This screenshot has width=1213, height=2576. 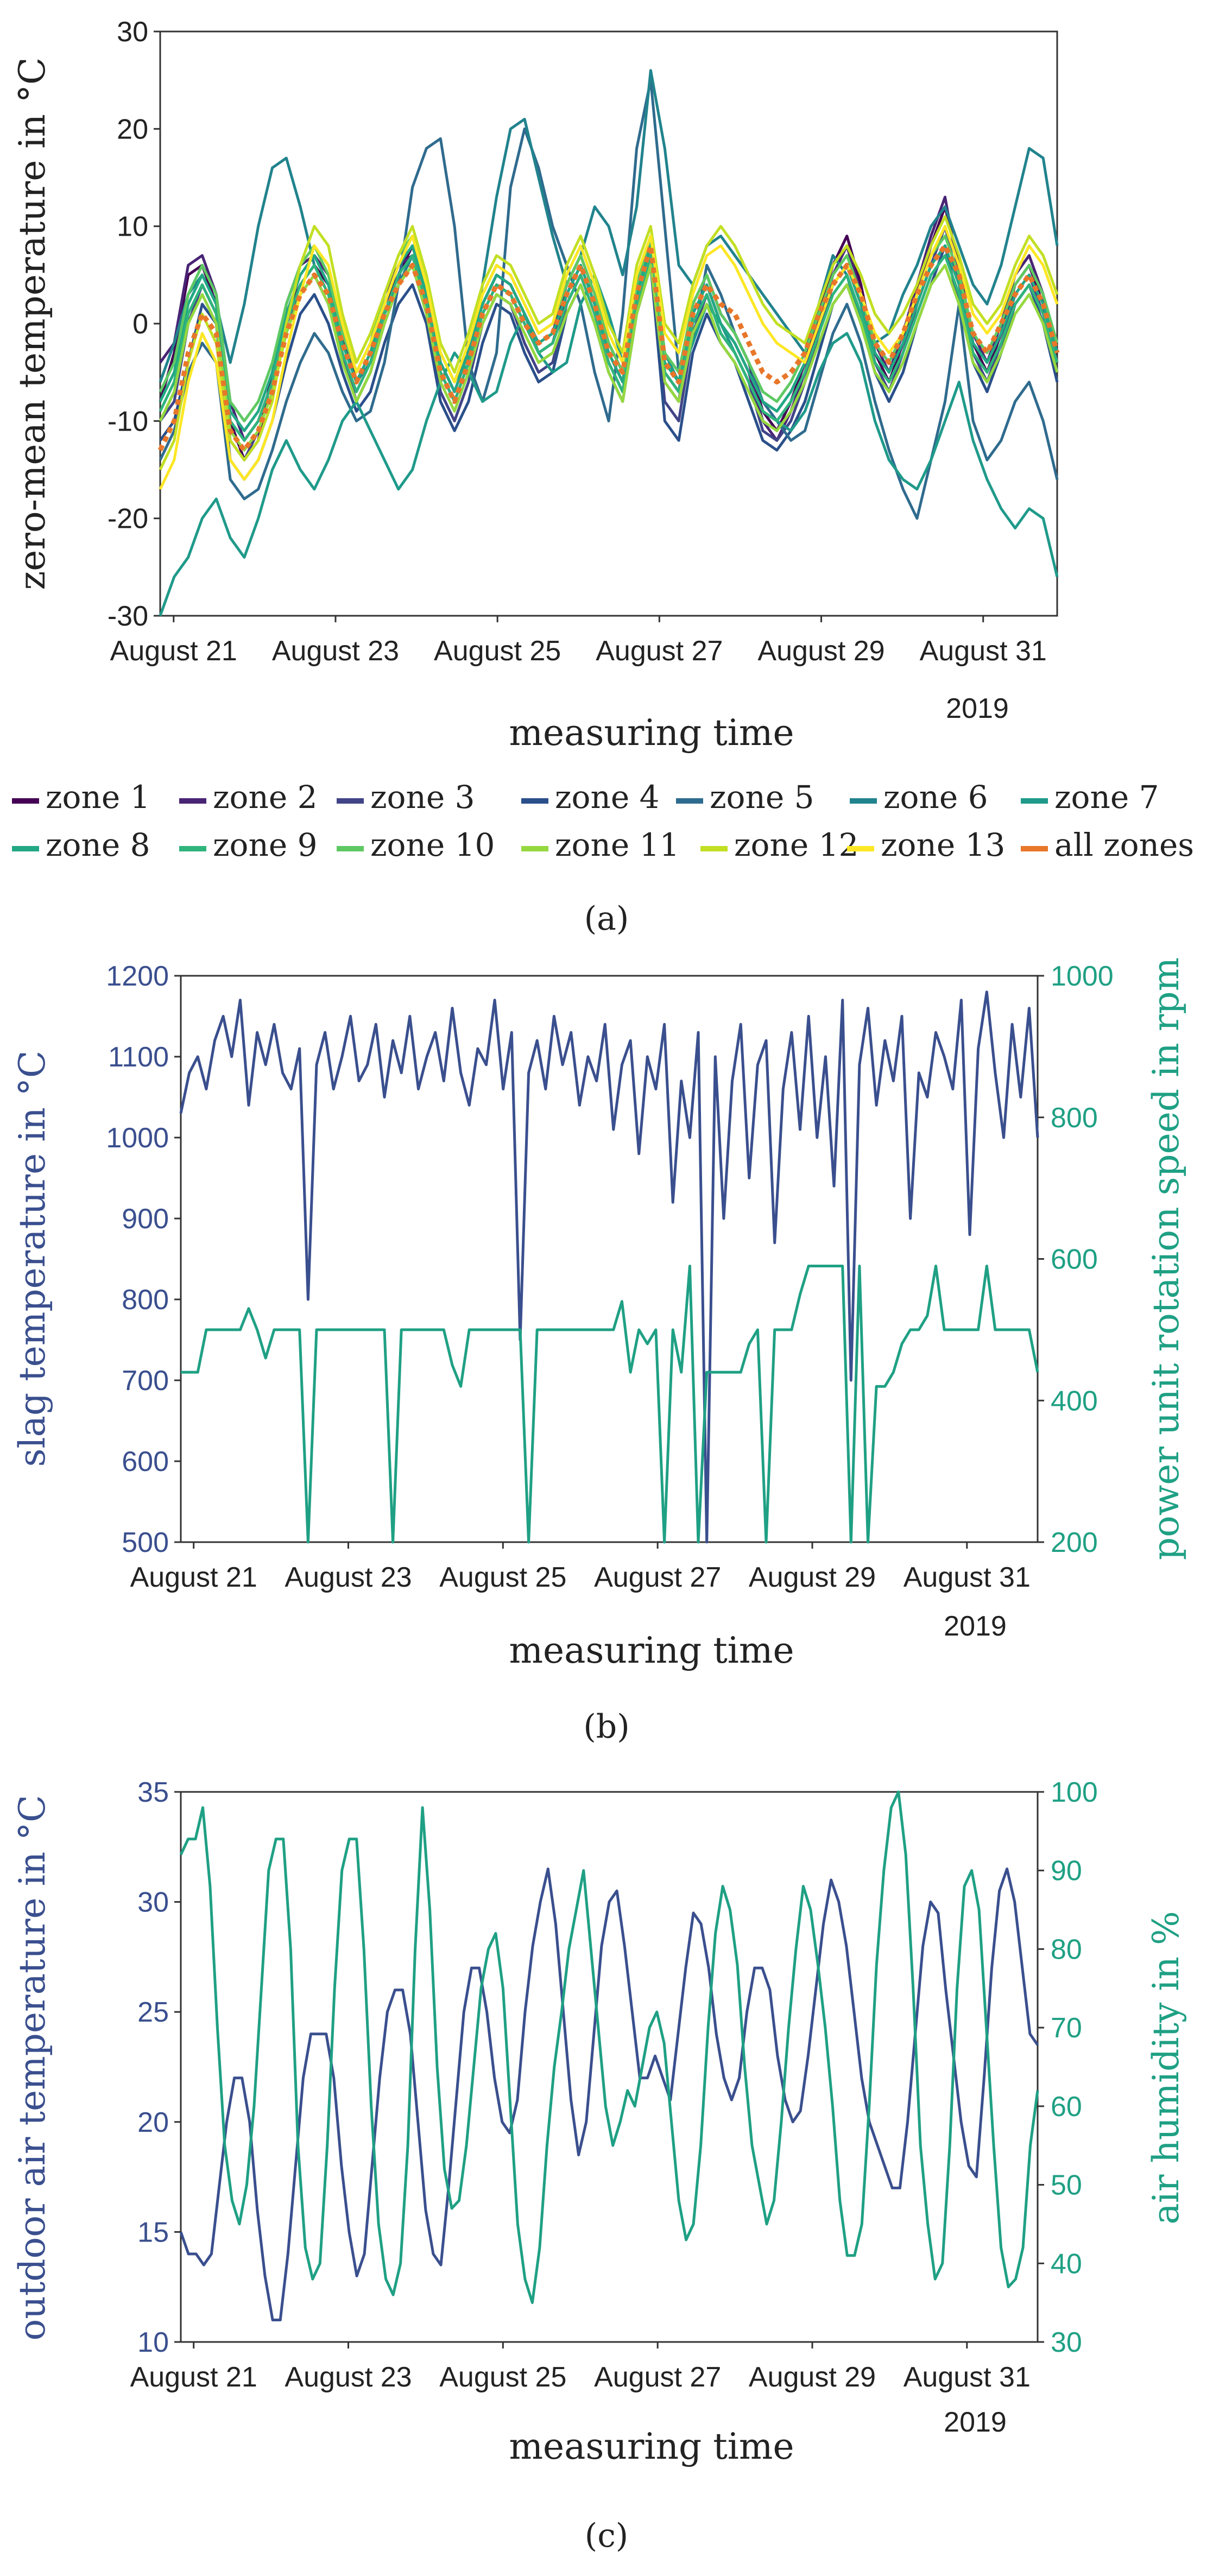 What do you see at coordinates (976, 2422) in the screenshot?
I see `panel-c-year-label: 2019` at bounding box center [976, 2422].